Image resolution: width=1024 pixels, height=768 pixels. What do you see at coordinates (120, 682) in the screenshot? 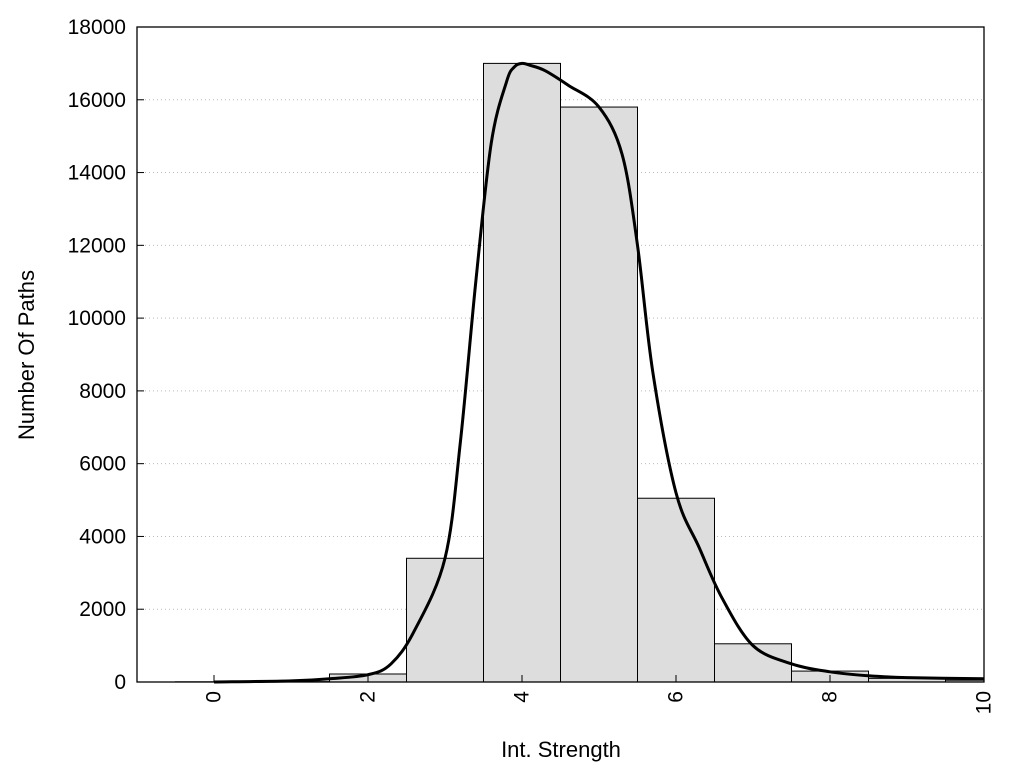
I see `y-tick-label-0: 0` at bounding box center [120, 682].